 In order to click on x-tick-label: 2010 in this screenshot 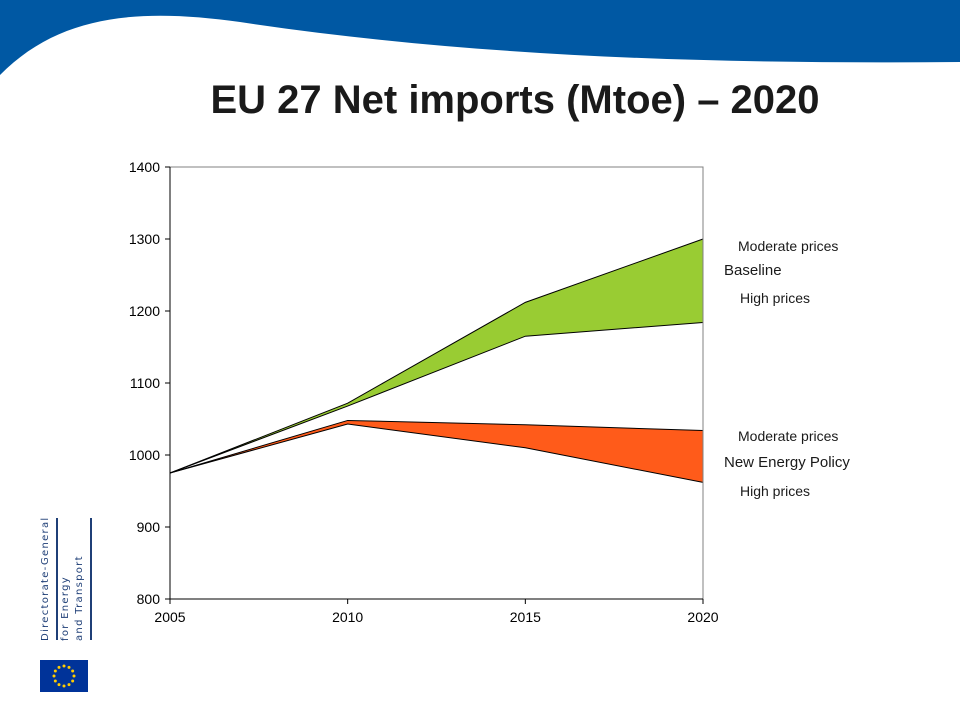, I will do `click(347, 617)`.